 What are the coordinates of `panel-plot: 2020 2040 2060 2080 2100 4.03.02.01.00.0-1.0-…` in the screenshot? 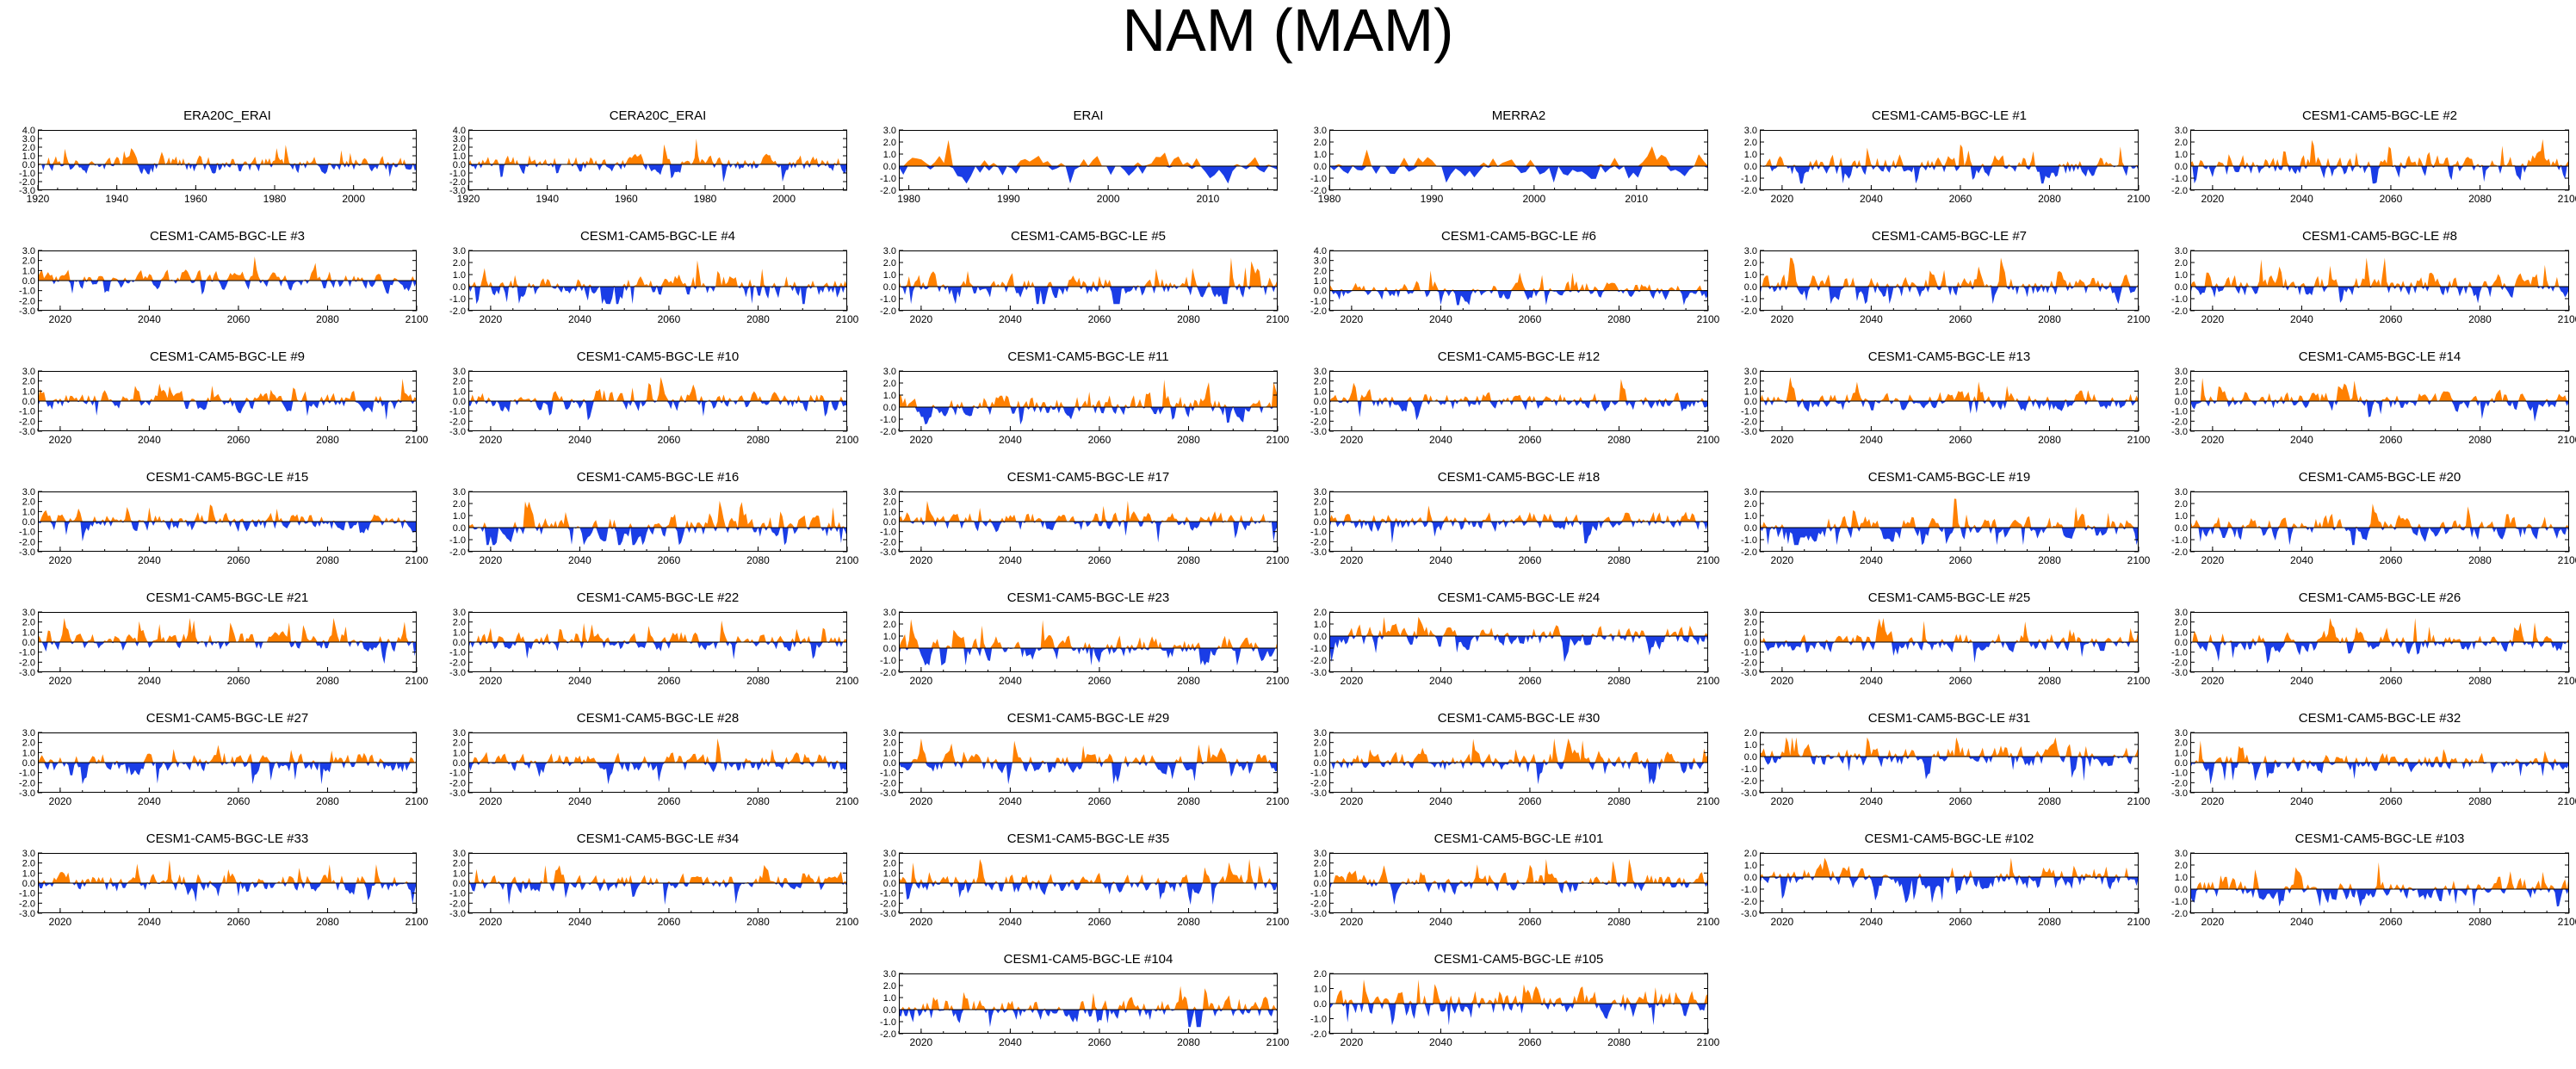 It's located at (1515, 285).